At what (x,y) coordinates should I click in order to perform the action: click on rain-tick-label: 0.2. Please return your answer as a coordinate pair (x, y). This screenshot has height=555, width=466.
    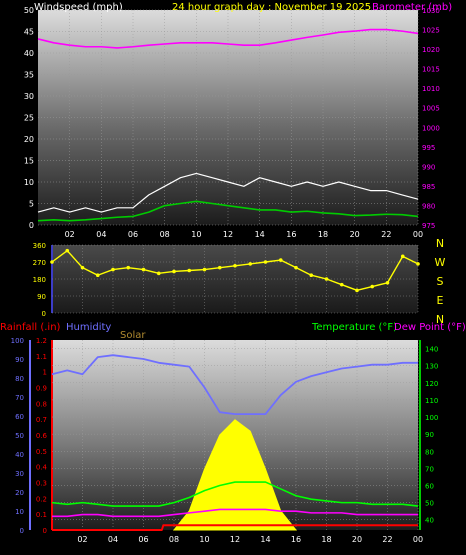
    Looking at the image, I should click on (41, 499).